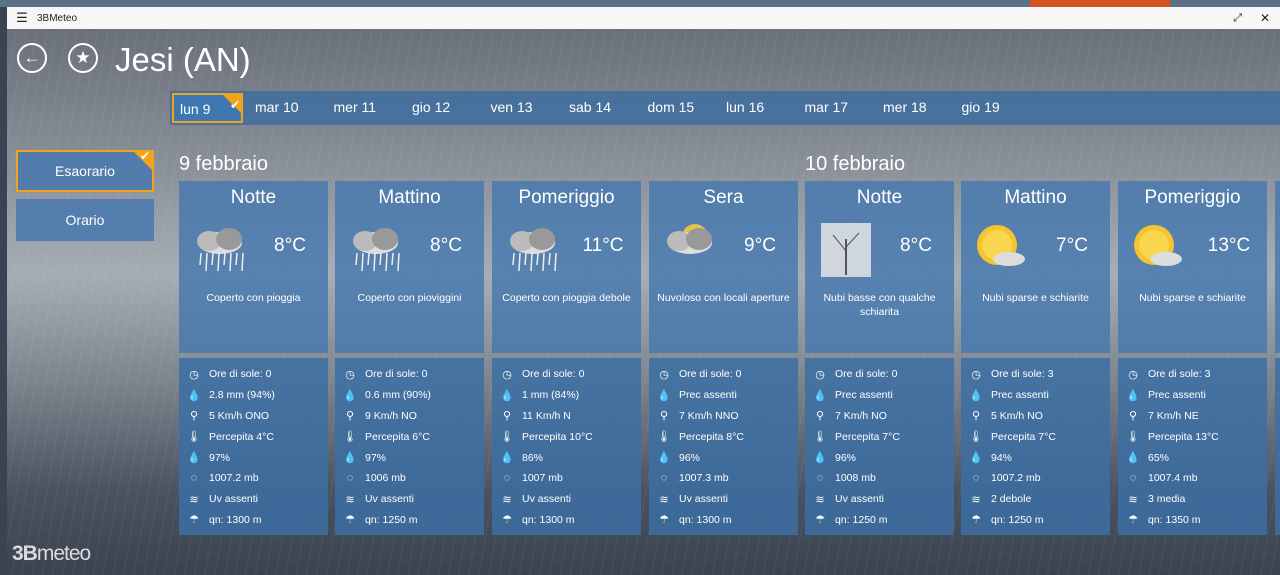  Describe the element at coordinates (566, 267) in the screenshot. I see `card-summary: Pomeriggio 11°C Coperto con pioggia debole` at that location.